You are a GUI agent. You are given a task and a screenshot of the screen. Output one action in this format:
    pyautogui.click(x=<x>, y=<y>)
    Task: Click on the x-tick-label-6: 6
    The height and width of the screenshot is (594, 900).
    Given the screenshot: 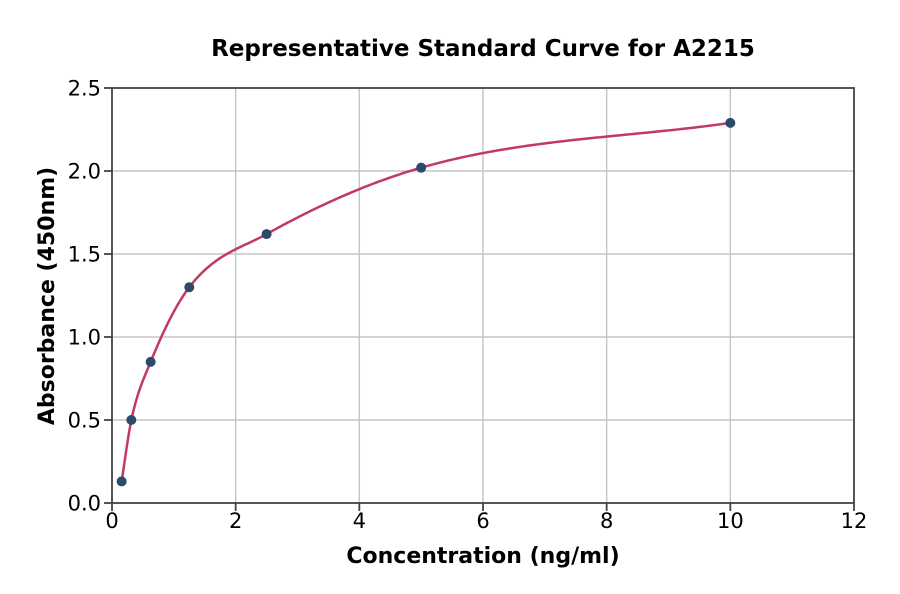 What is the action you would take?
    pyautogui.click(x=482, y=521)
    